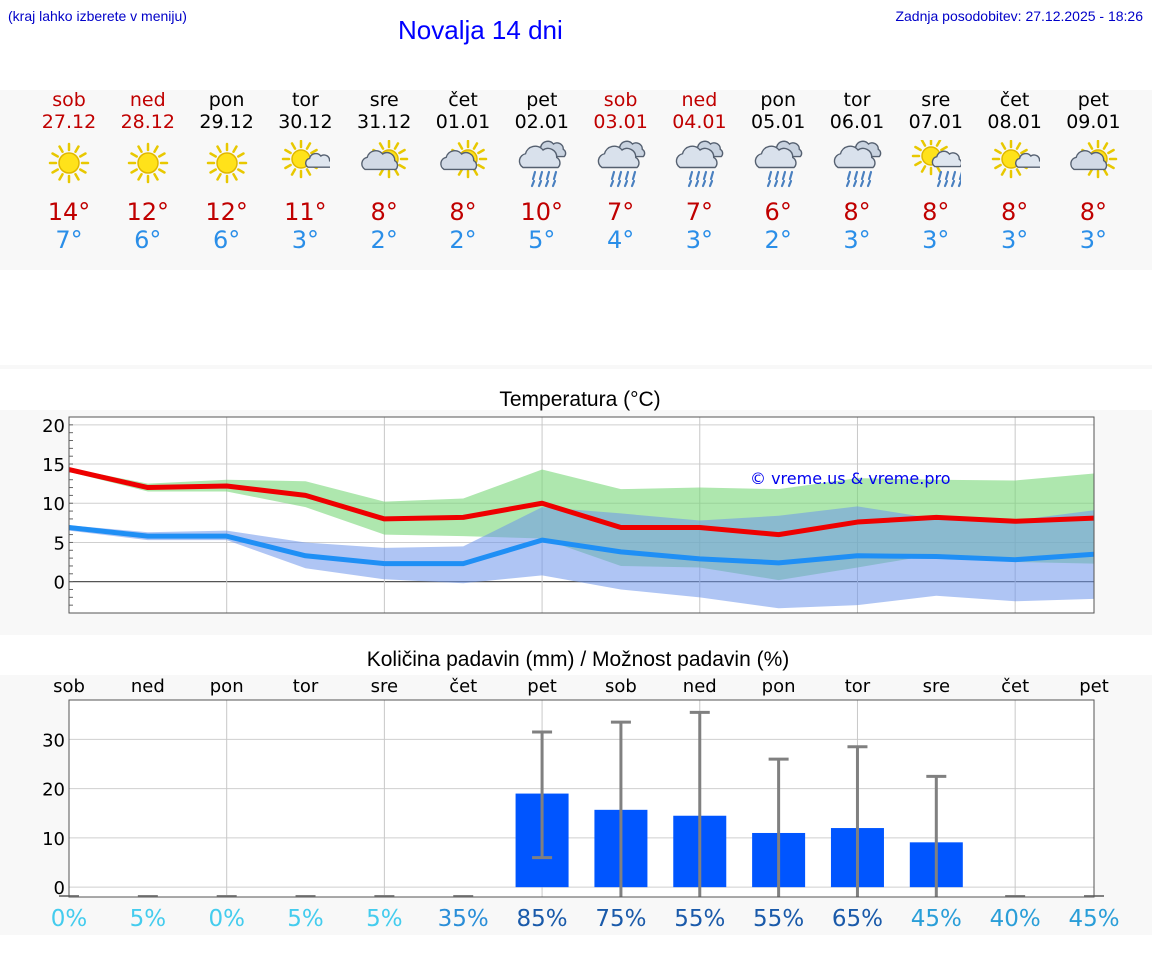 This screenshot has height=975, width=1152. I want to click on y-tick-label: 15, so click(53, 465).